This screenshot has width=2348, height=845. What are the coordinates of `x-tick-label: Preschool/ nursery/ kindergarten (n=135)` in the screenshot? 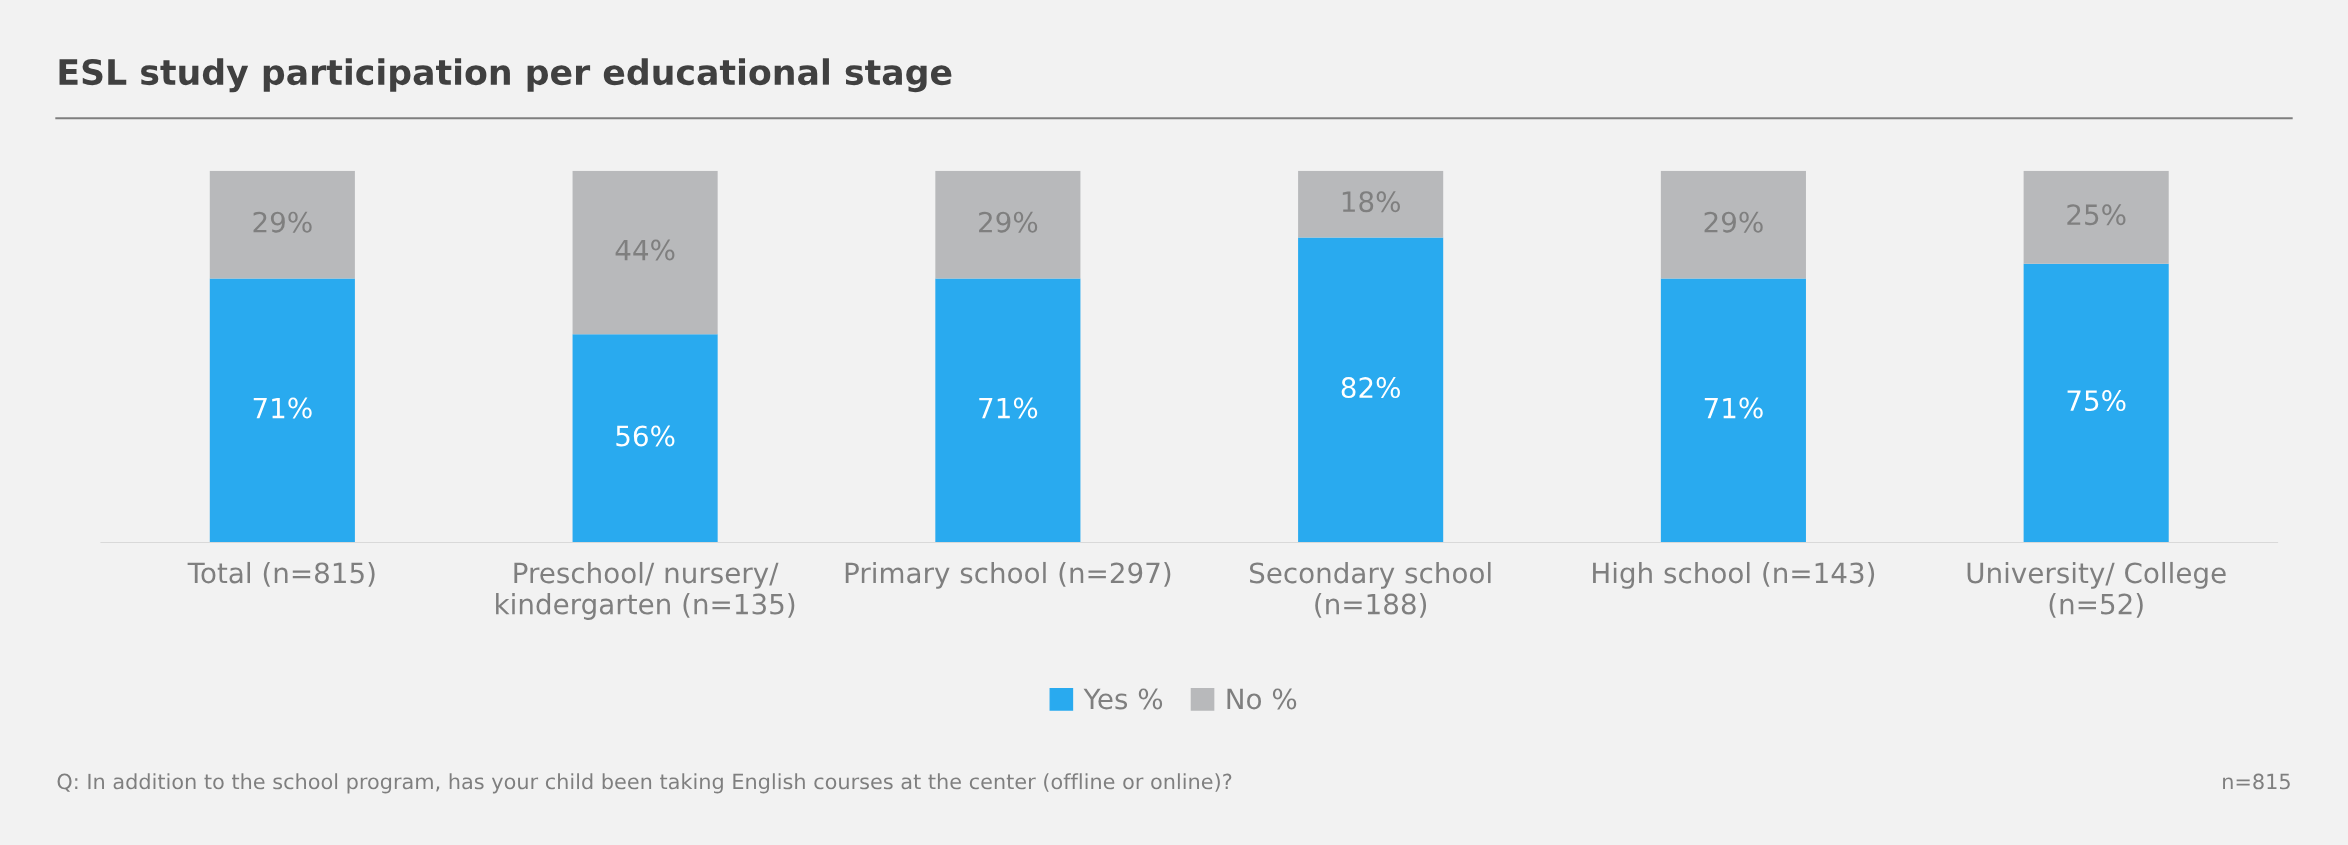 It's located at (645, 590).